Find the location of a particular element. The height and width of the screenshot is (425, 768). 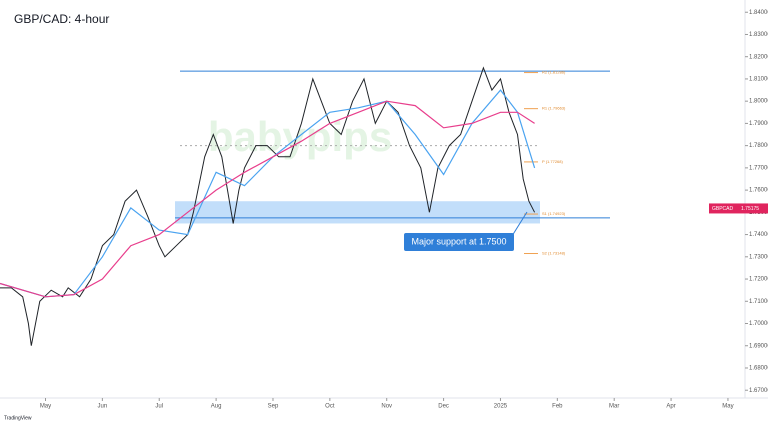

y-tick-label: 1.67000 is located at coordinates (758, 391).